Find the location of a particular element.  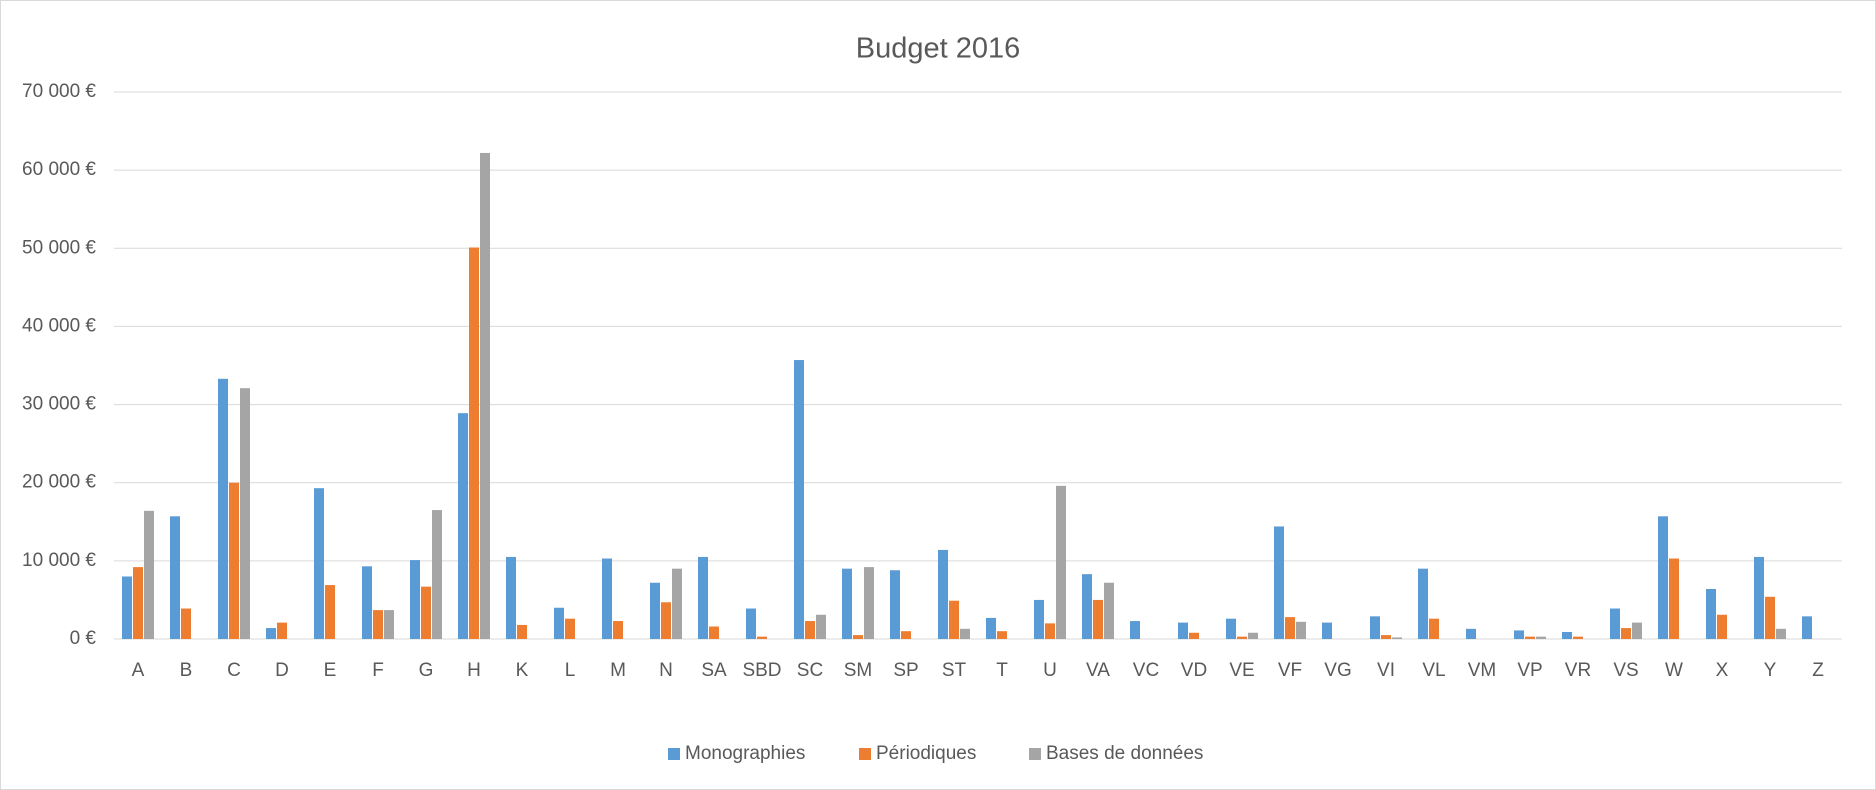

y-tick-label: 30 000 € is located at coordinates (59, 404).